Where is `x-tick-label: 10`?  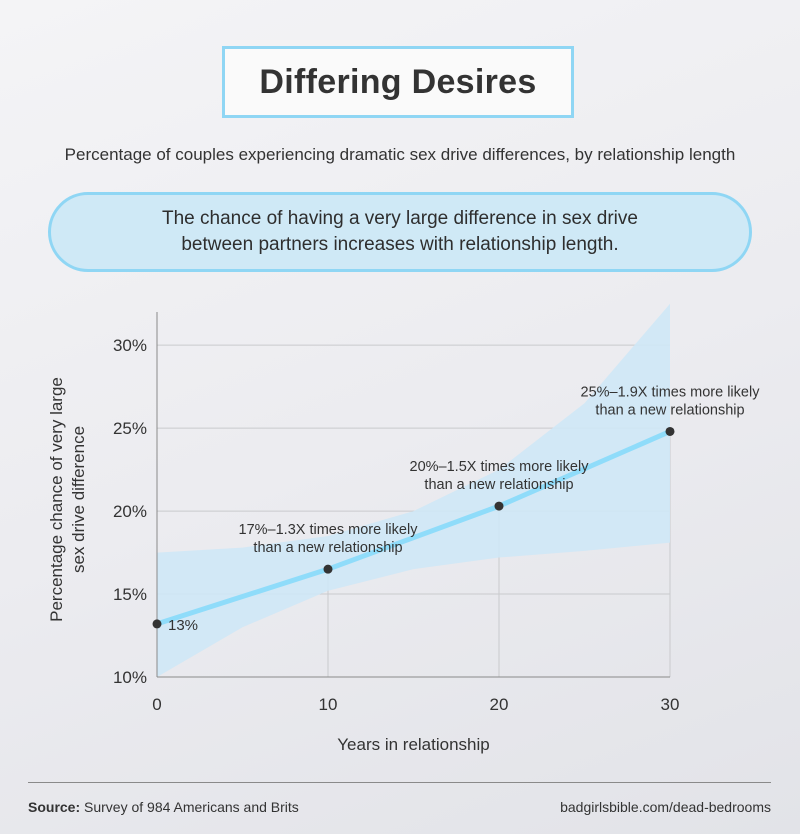
x-tick-label: 10 is located at coordinates (328, 704).